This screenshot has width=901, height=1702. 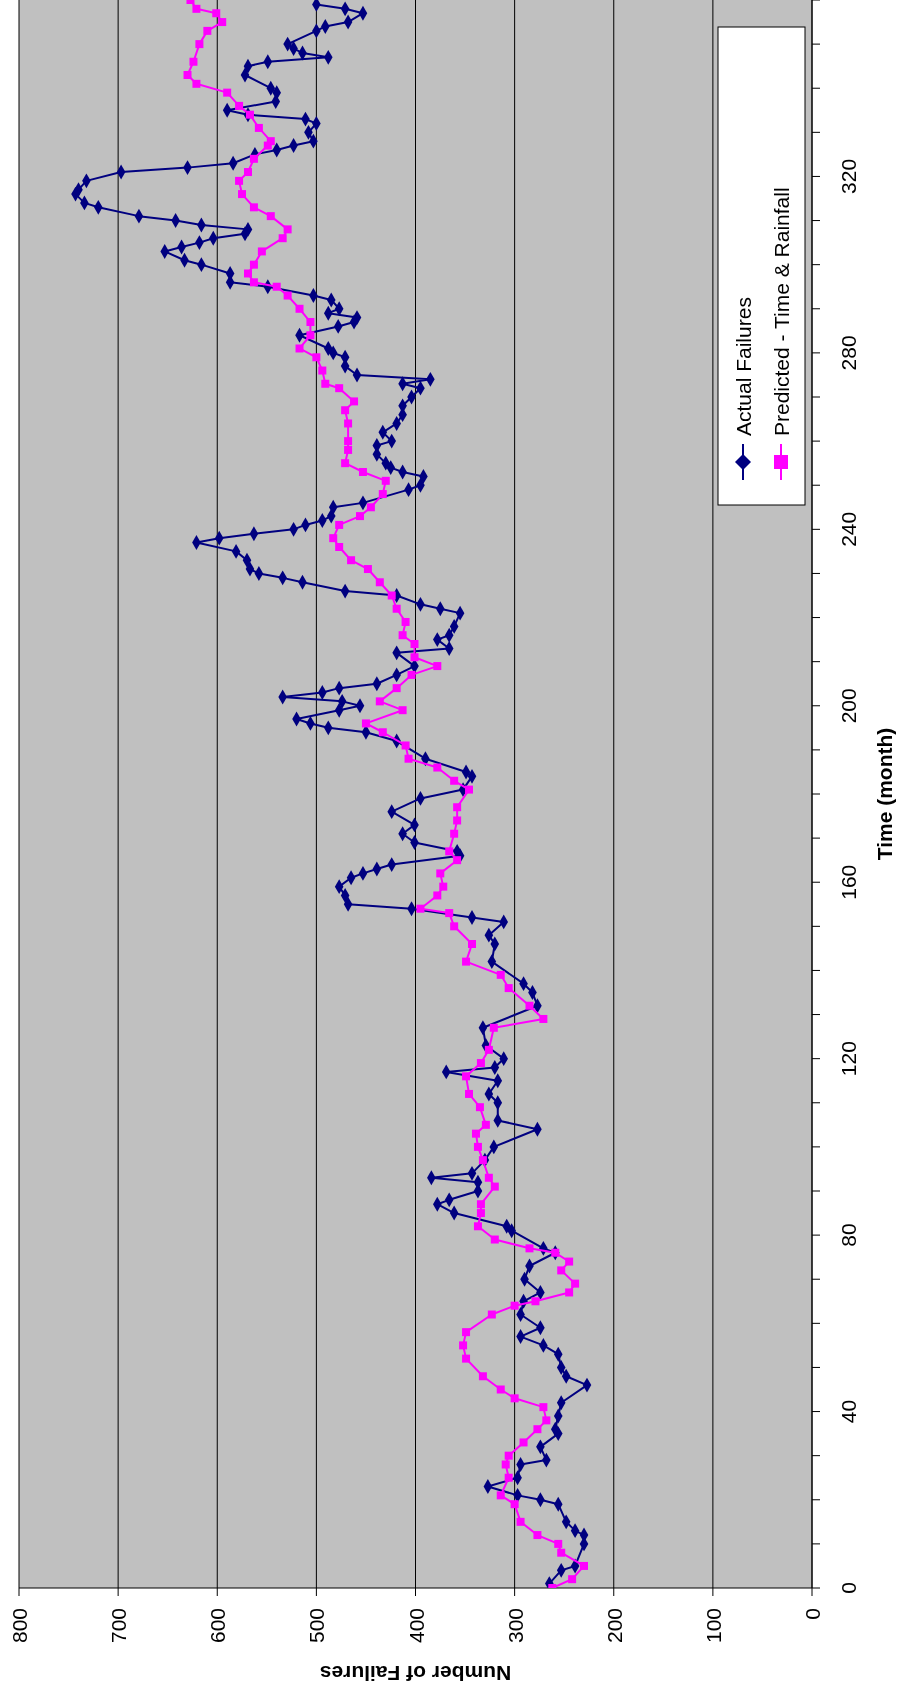 What do you see at coordinates (884, 794) in the screenshot?
I see `y-axis-title: Time (month)` at bounding box center [884, 794].